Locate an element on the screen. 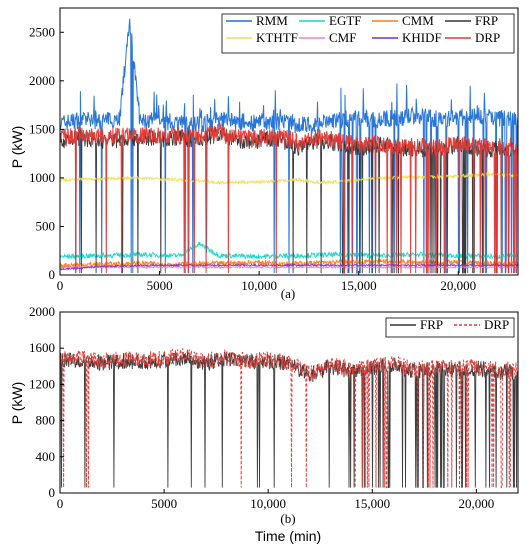 The width and height of the screenshot is (527, 550). legend-label-kthtf: KTHTF is located at coordinates (277, 37).